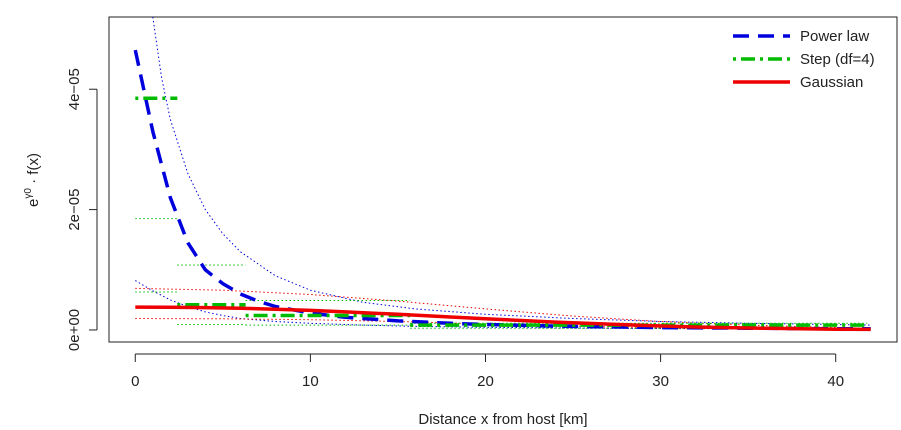 The height and width of the screenshot is (430, 901). Describe the element at coordinates (74, 330) in the screenshot. I see `y-tick-label: 0e+00` at that location.